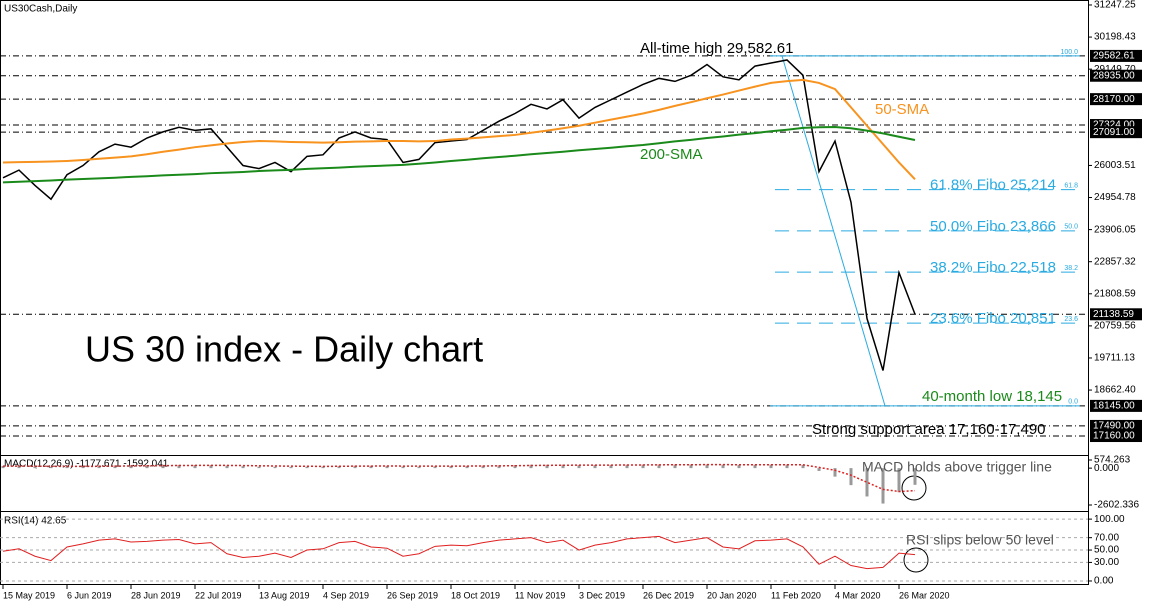  Describe the element at coordinates (1114, 125) in the screenshot. I see `level-label: 27324.00` at that location.